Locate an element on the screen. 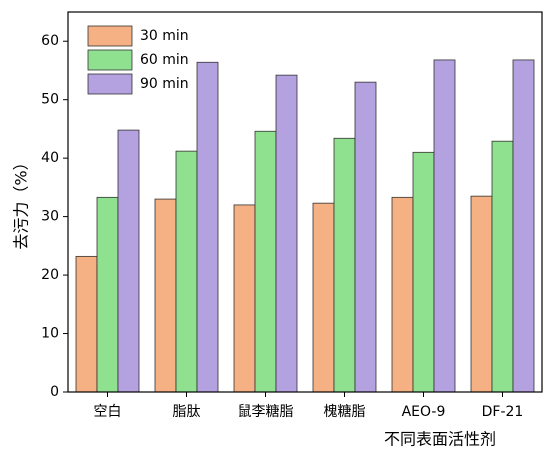 The width and height of the screenshot is (550, 465). legend-label: 90 min is located at coordinates (164, 84).